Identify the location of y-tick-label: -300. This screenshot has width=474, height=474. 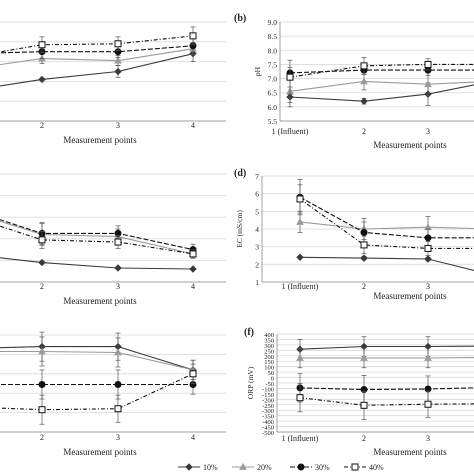
(268, 411).